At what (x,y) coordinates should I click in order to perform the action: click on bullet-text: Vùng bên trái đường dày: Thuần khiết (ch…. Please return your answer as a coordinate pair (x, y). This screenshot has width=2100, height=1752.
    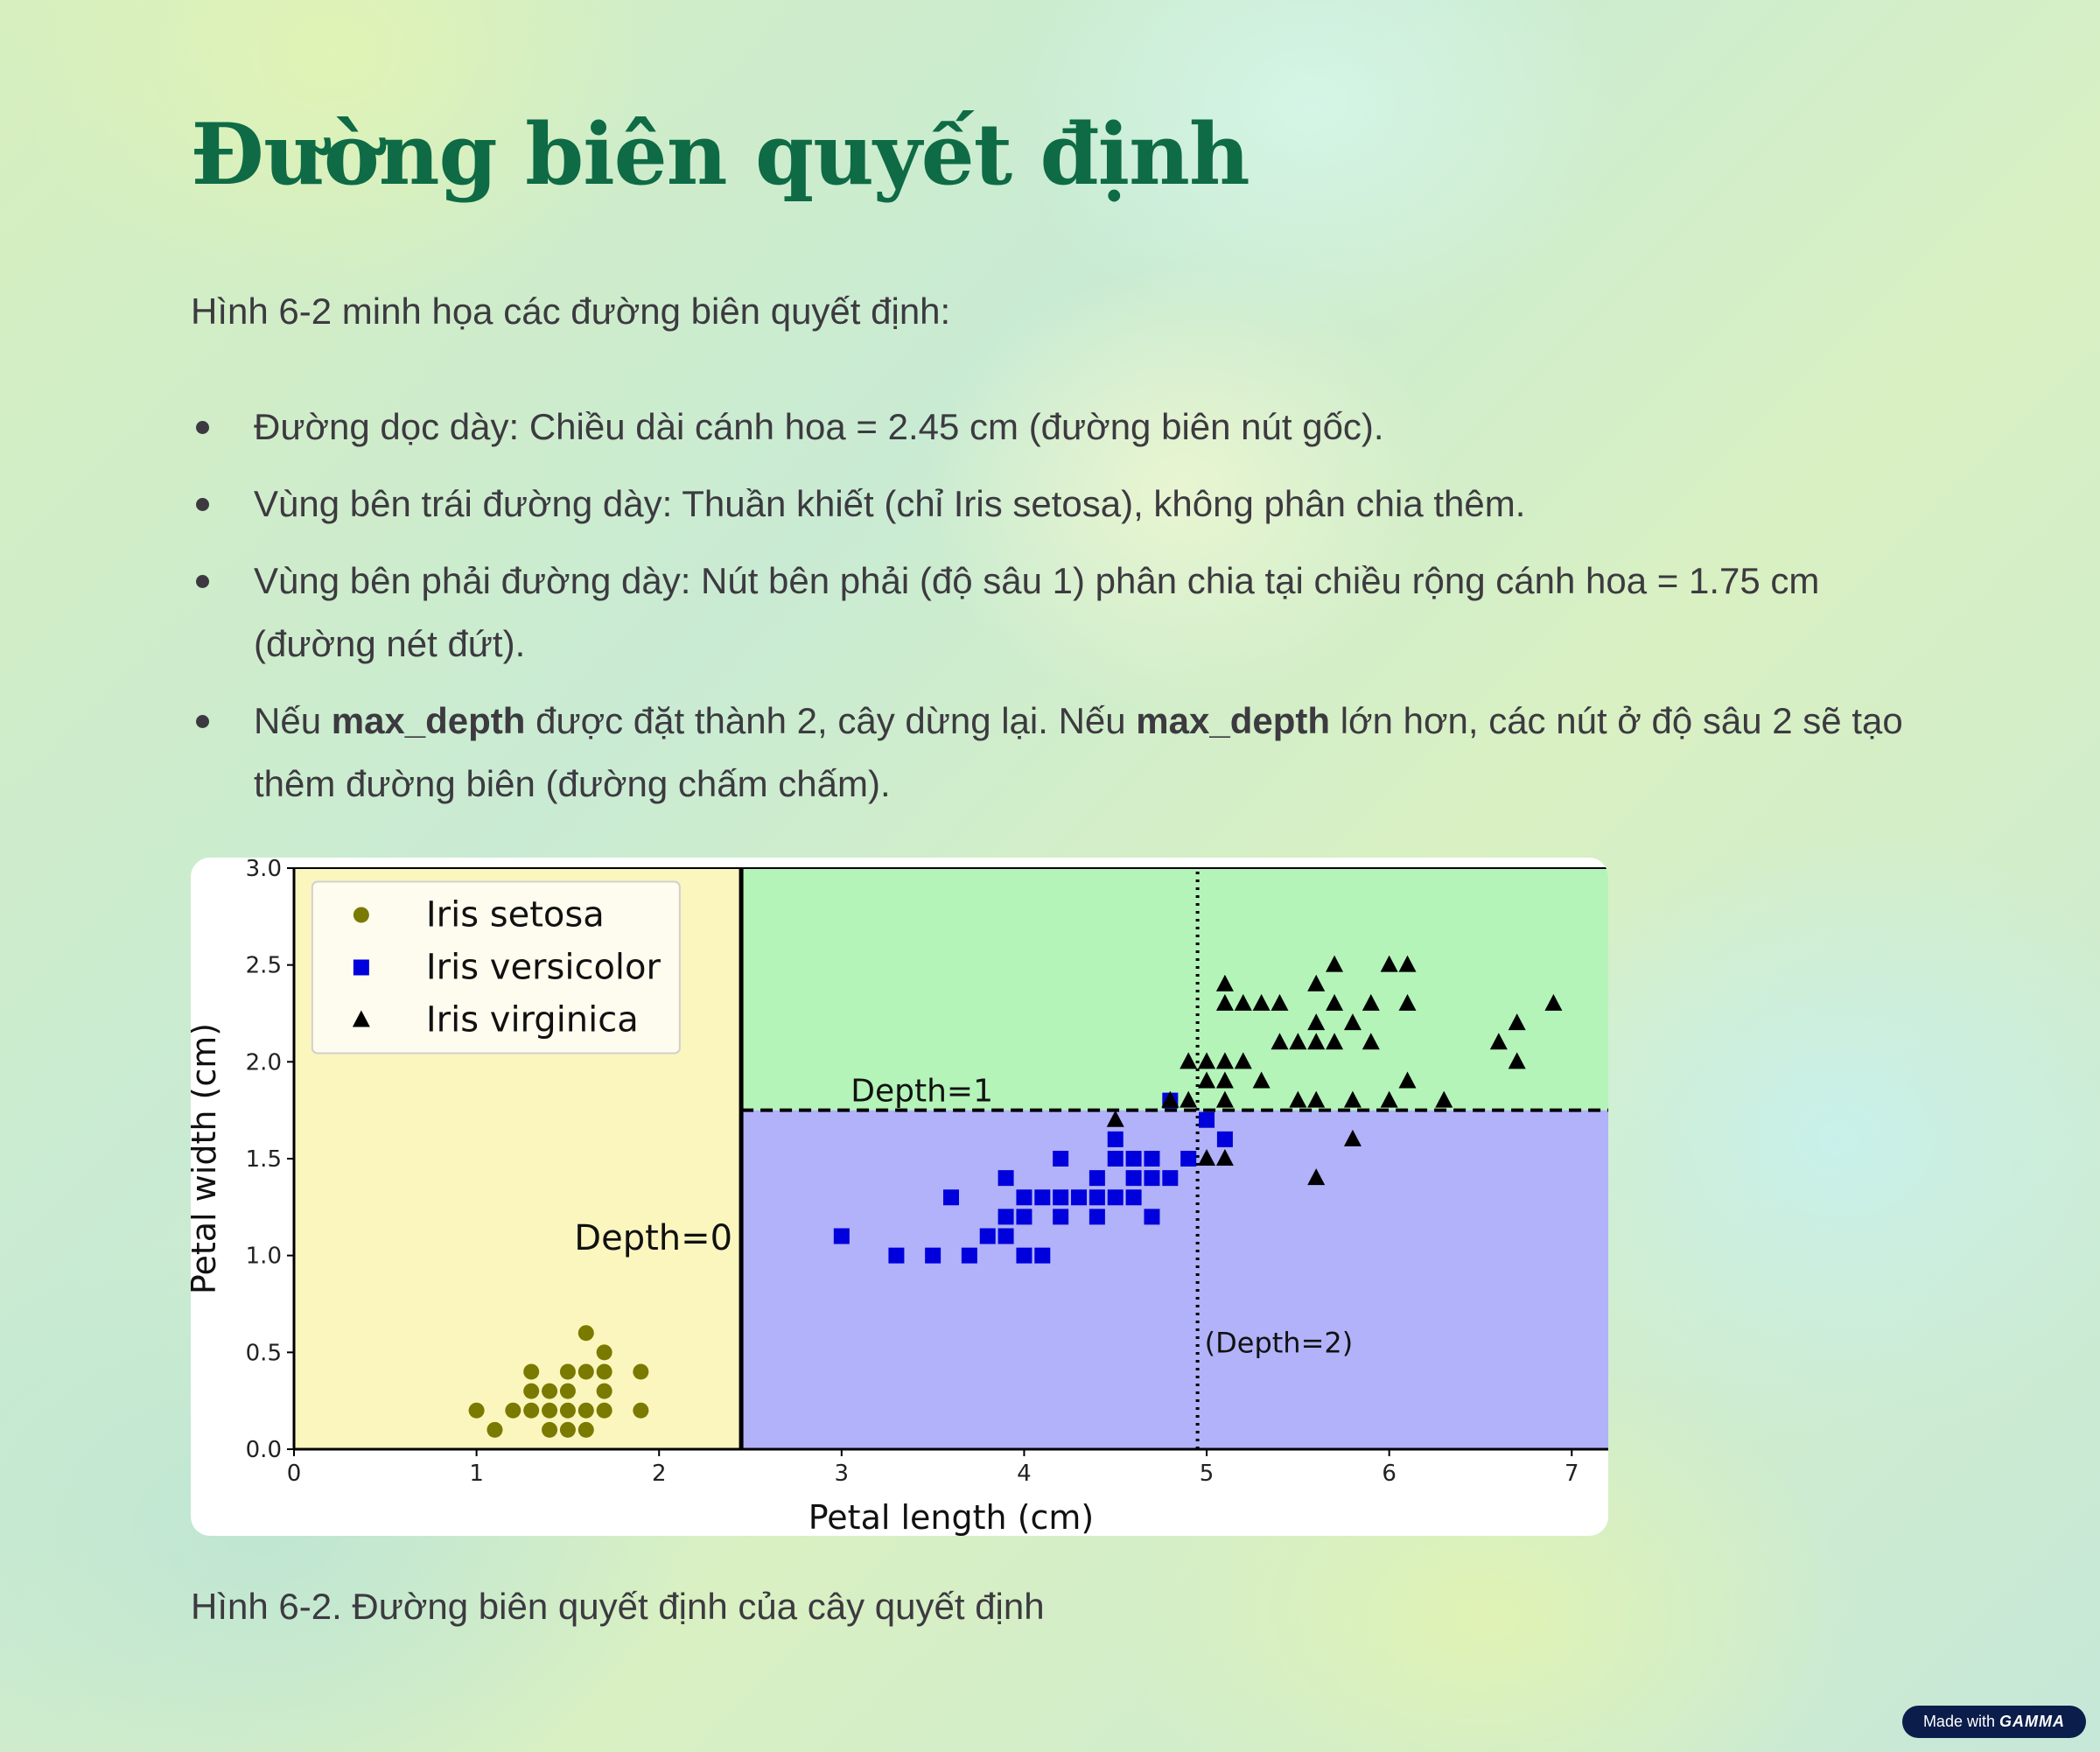
    Looking at the image, I should click on (890, 504).